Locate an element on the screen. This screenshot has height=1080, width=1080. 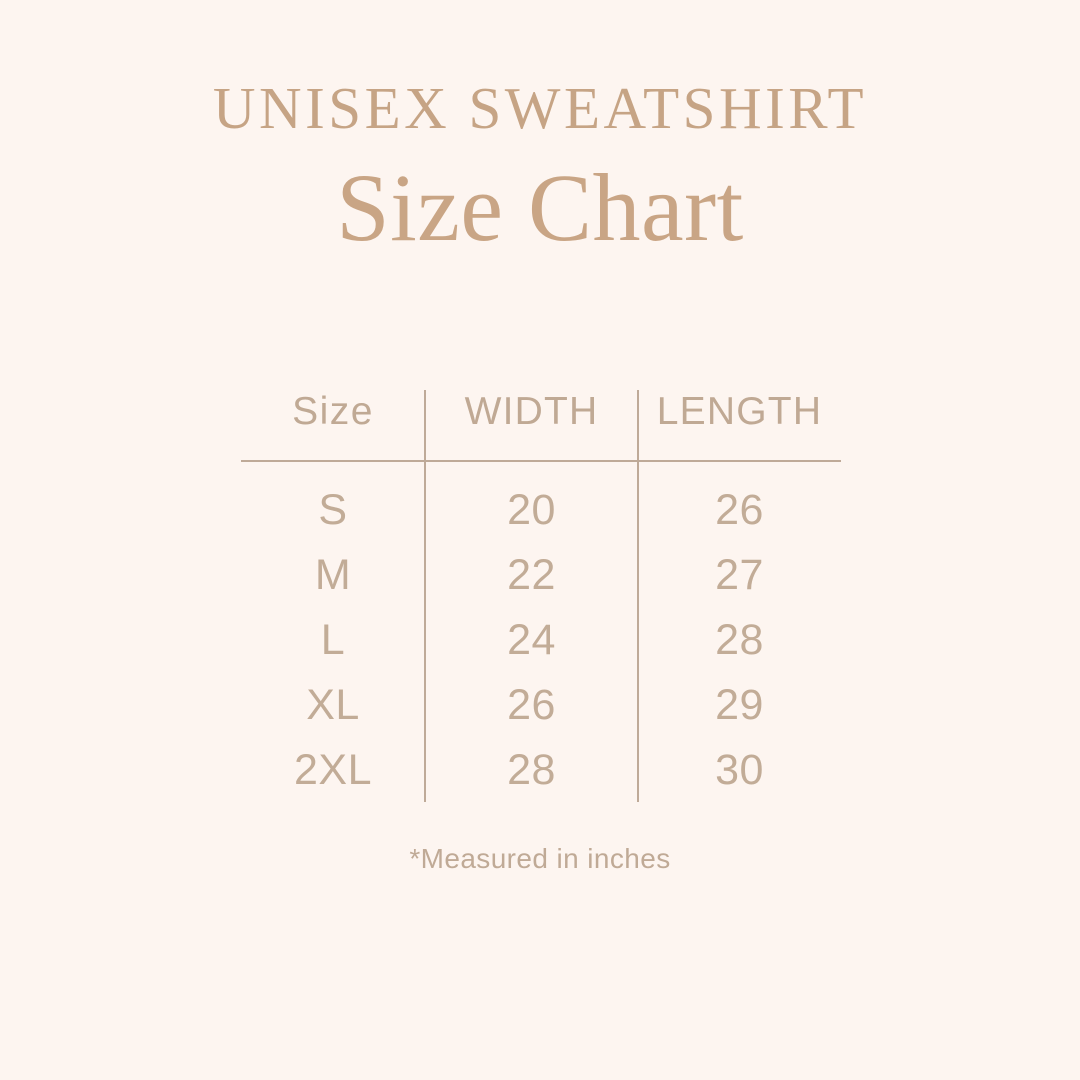
measurement-note: *Measured in inches is located at coordinates (540, 858).